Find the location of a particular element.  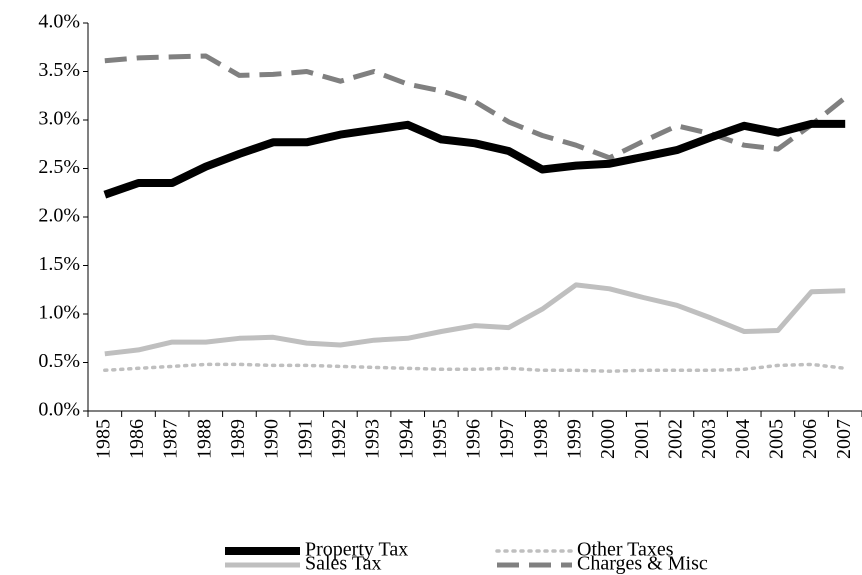

x-tick-label: 2007 is located at coordinates (844, 439).